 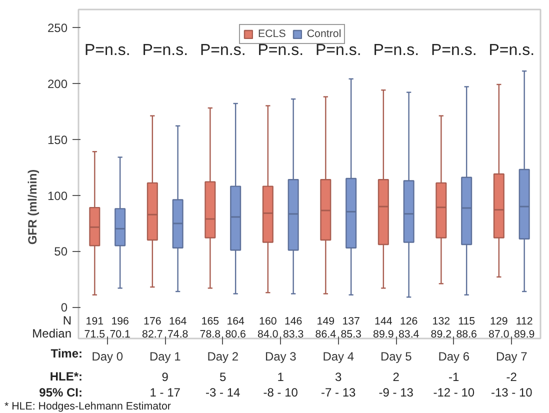 What do you see at coordinates (64, 307) in the screenshot?
I see `y-tick-label: 0` at bounding box center [64, 307].